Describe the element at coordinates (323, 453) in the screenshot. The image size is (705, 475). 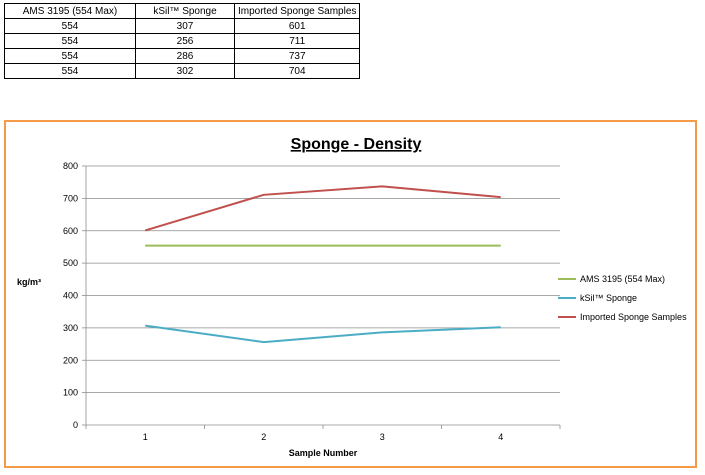
I see `x-axis-label: Sample Number` at that location.